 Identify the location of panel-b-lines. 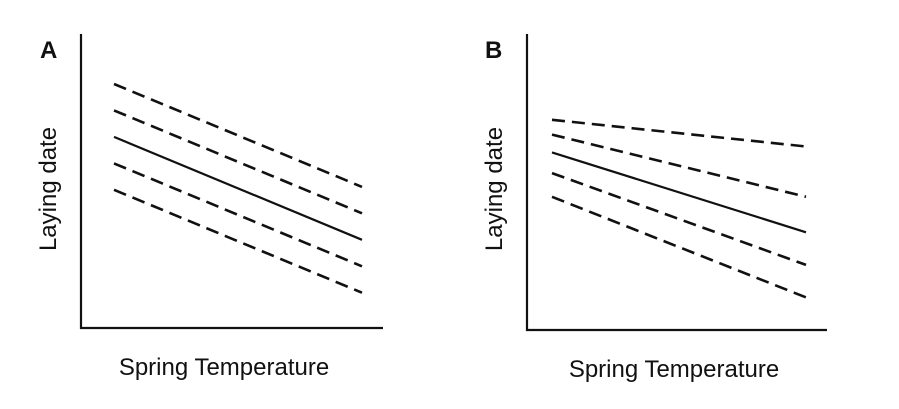
(679, 208).